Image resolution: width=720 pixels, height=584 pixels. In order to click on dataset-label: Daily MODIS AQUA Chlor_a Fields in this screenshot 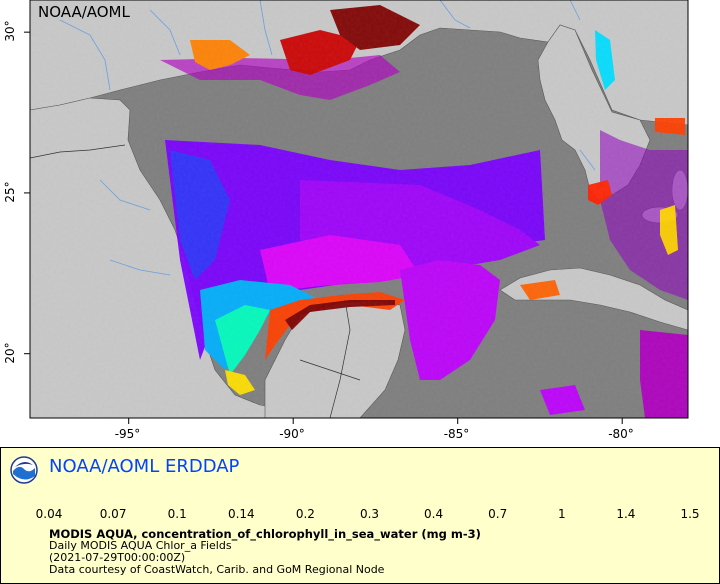, I will do `click(140, 545)`.